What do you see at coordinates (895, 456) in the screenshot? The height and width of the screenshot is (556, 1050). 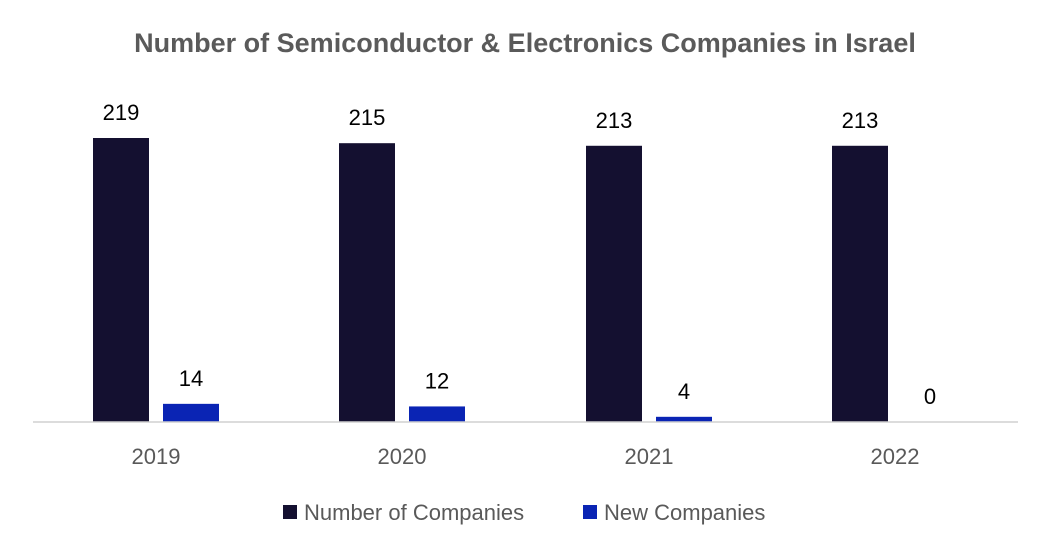 I see `x-tick-label-2022: 2022` at bounding box center [895, 456].